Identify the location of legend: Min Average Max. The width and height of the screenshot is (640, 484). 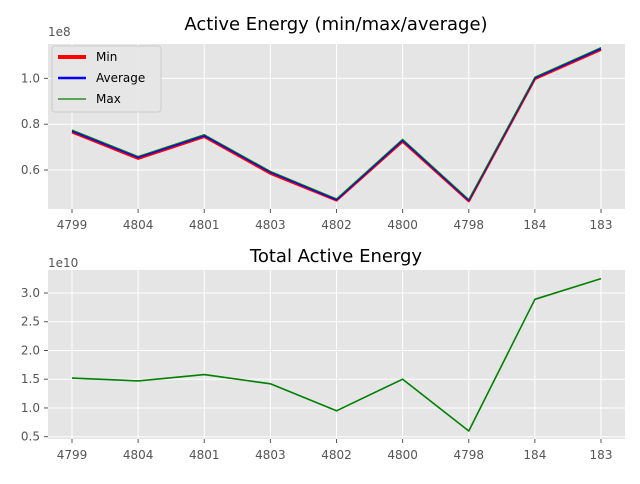
(106, 79).